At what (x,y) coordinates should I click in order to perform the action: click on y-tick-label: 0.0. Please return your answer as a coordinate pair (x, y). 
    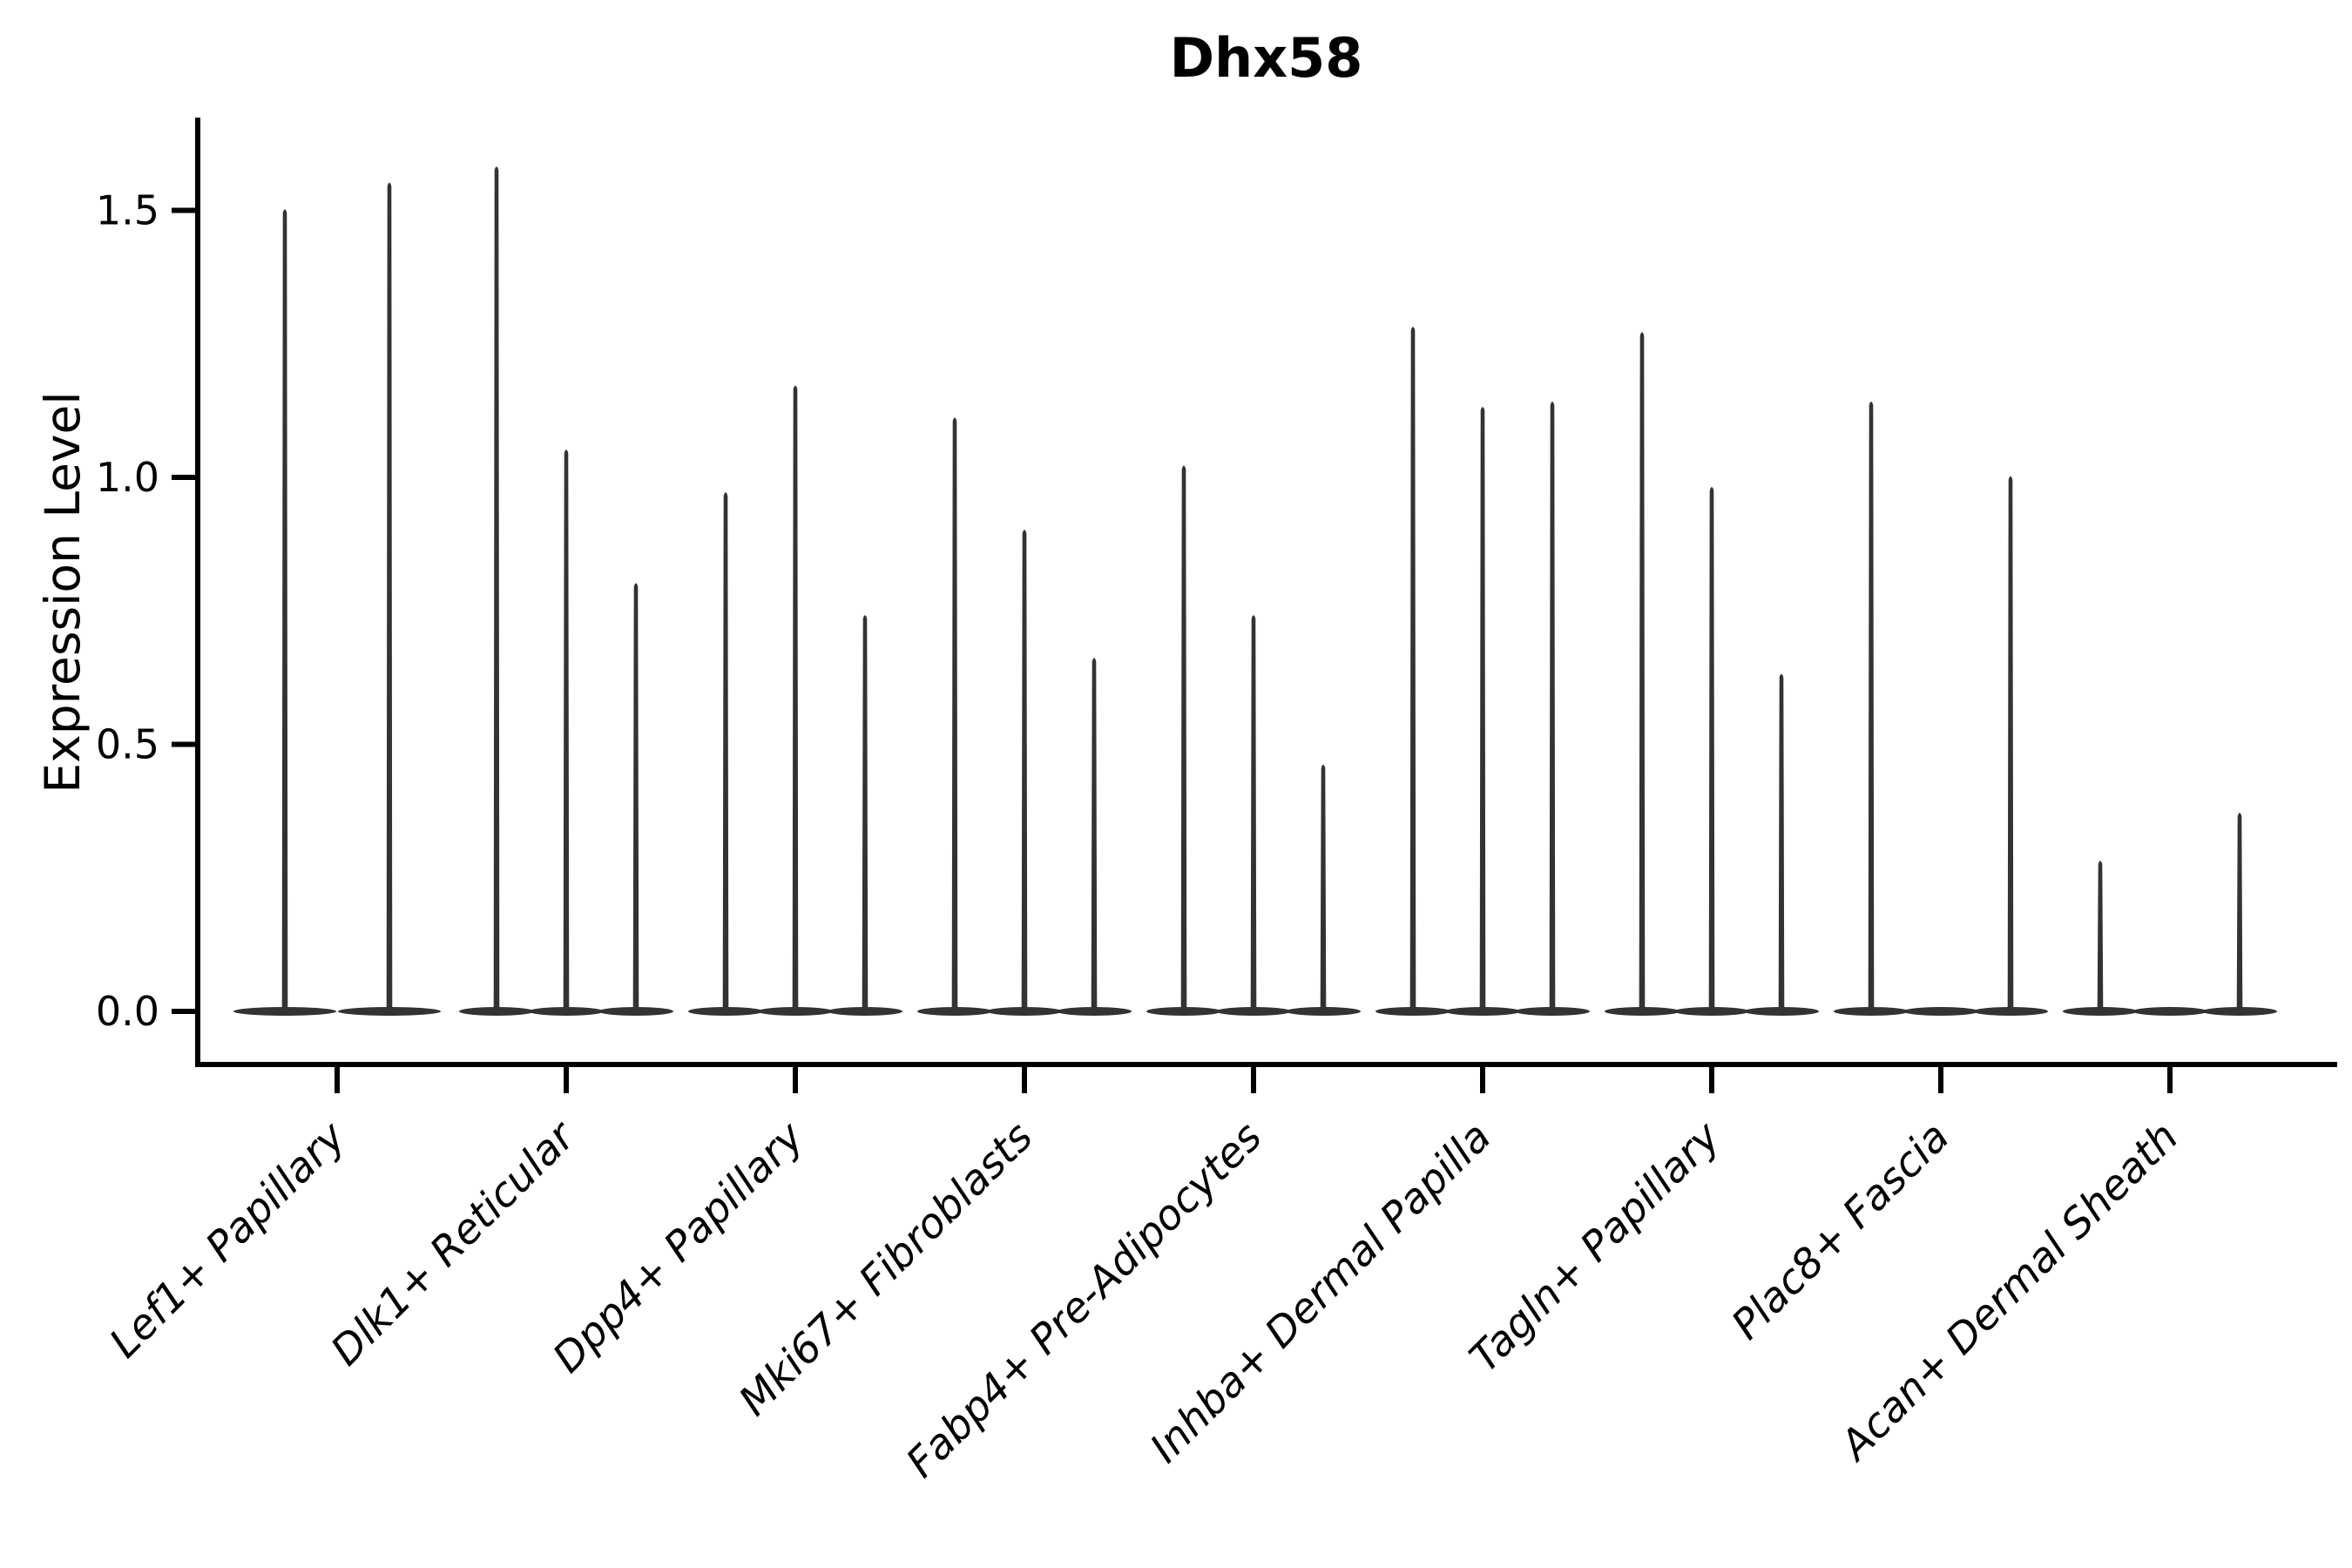
    Looking at the image, I should click on (127, 1012).